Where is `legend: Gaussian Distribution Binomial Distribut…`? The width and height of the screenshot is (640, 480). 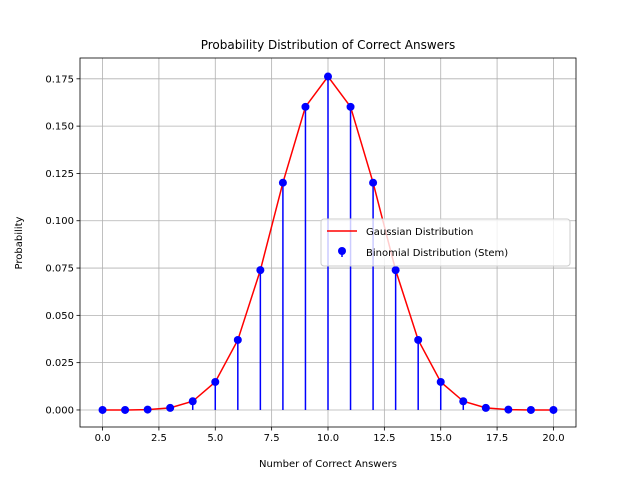 legend: Gaussian Distribution Binomial Distribut… is located at coordinates (445, 242).